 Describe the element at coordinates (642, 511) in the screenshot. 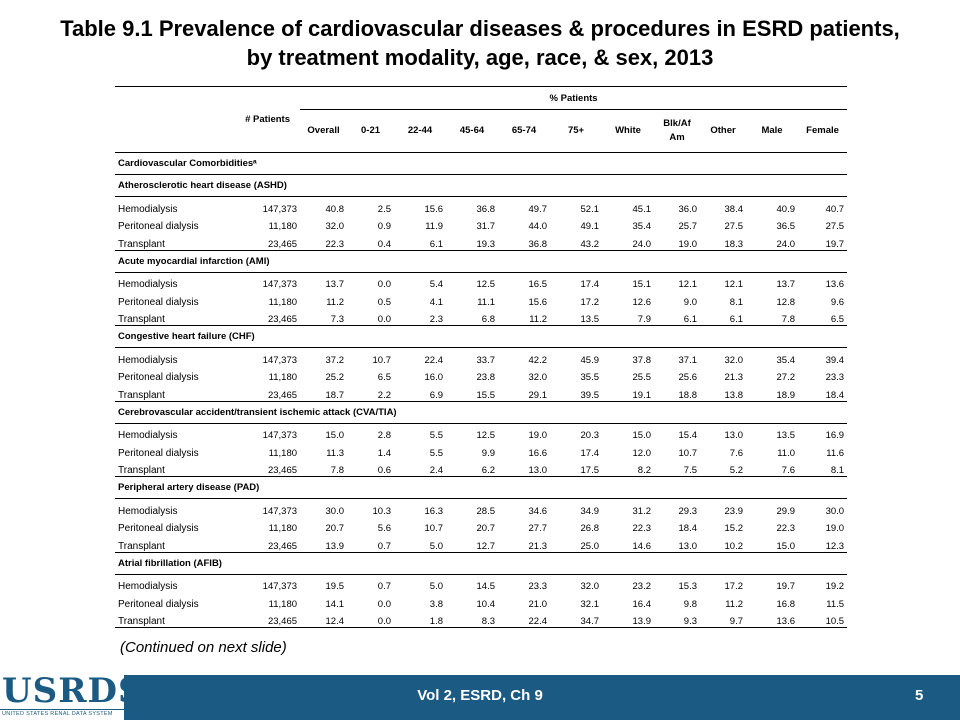

I see `percent-cell: 31.2` at that location.